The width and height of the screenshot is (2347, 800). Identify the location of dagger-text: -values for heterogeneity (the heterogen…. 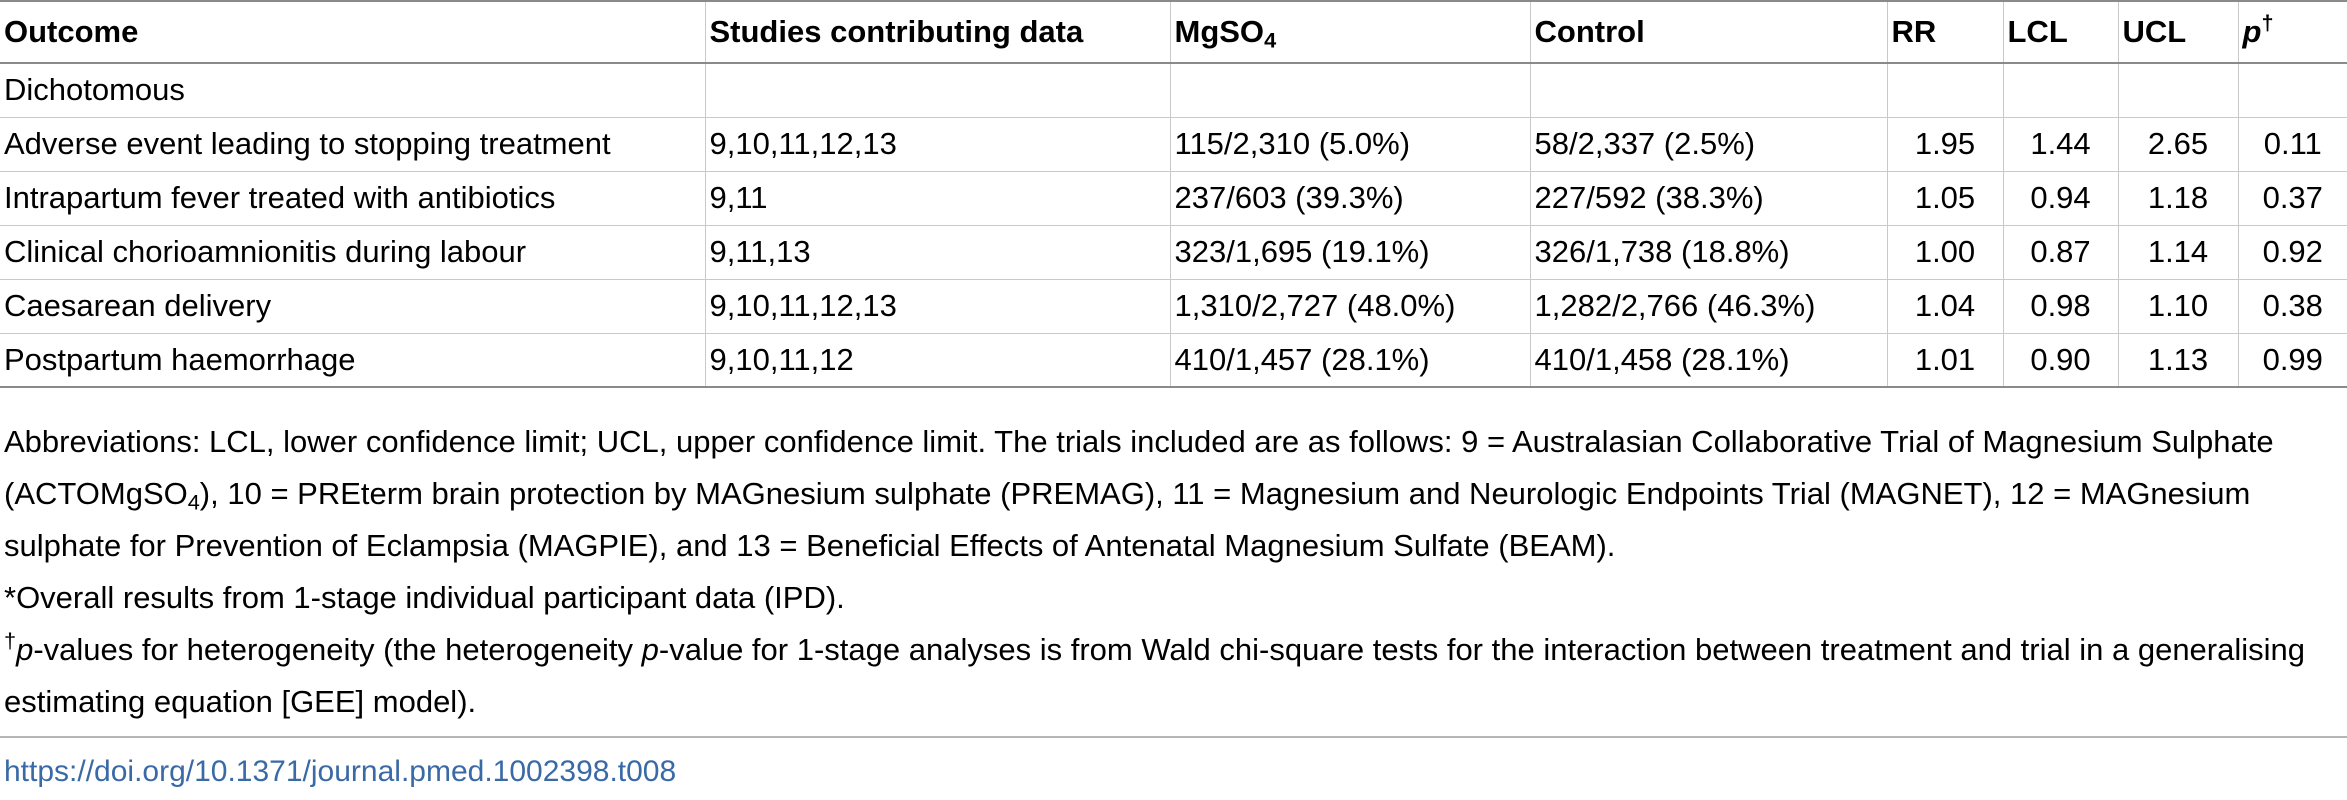
(337, 649).